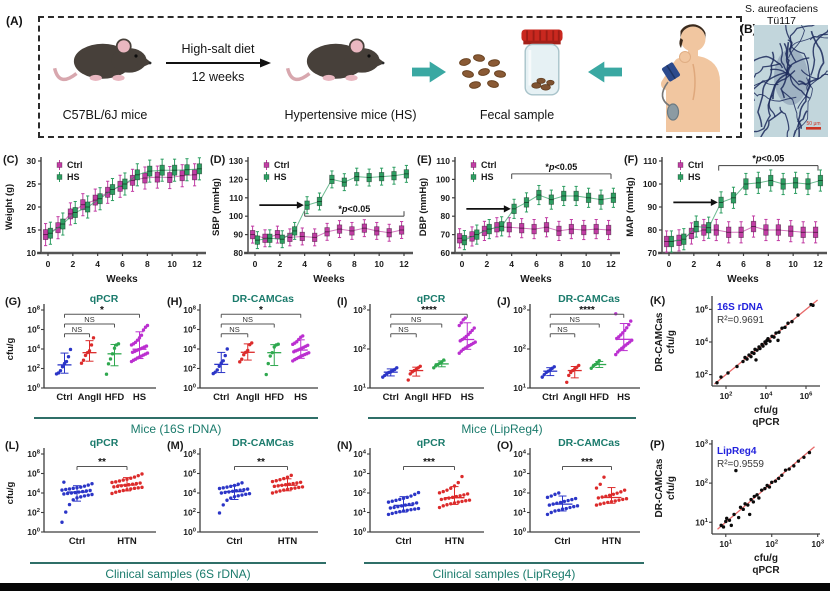 The image size is (830, 591). What do you see at coordinates (329, 264) in the screenshot?
I see `svg-text: 6` at bounding box center [329, 264].